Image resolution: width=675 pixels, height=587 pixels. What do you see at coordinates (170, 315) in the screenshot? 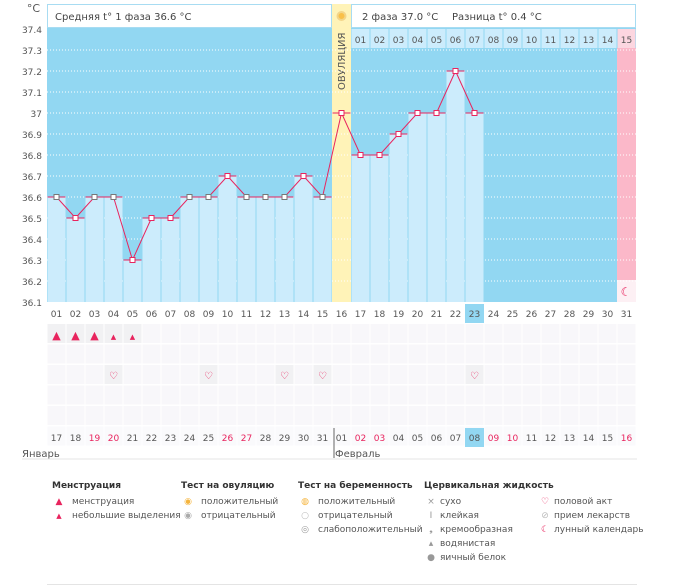
I see `cycle-day-label: 07` at bounding box center [170, 315].